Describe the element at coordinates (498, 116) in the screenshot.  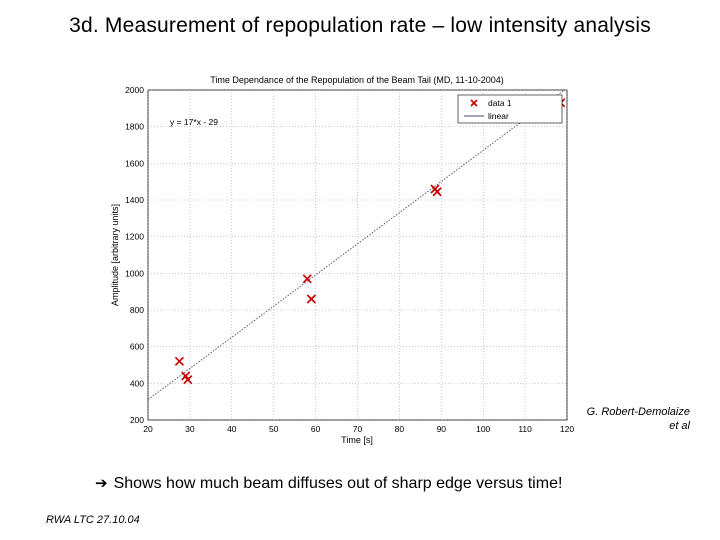
I see `legend-label-linear: linear` at that location.